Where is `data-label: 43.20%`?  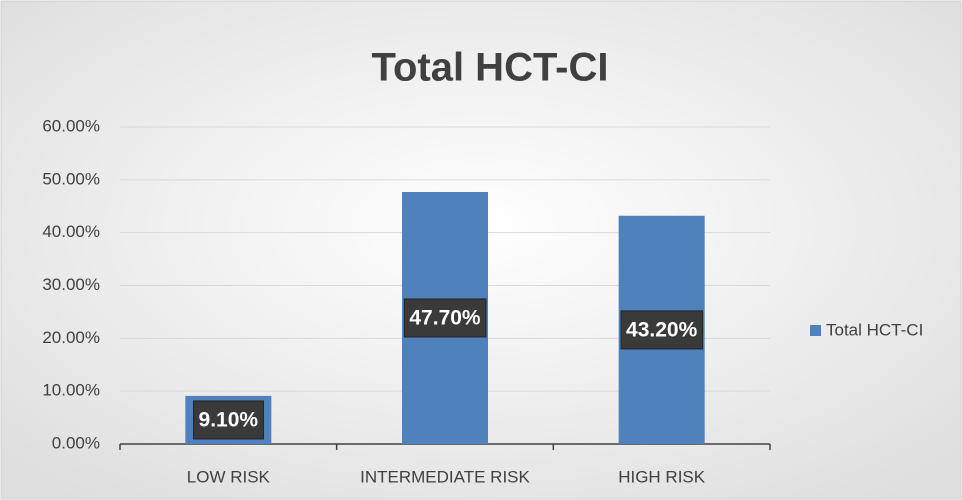
data-label: 43.20% is located at coordinates (662, 329).